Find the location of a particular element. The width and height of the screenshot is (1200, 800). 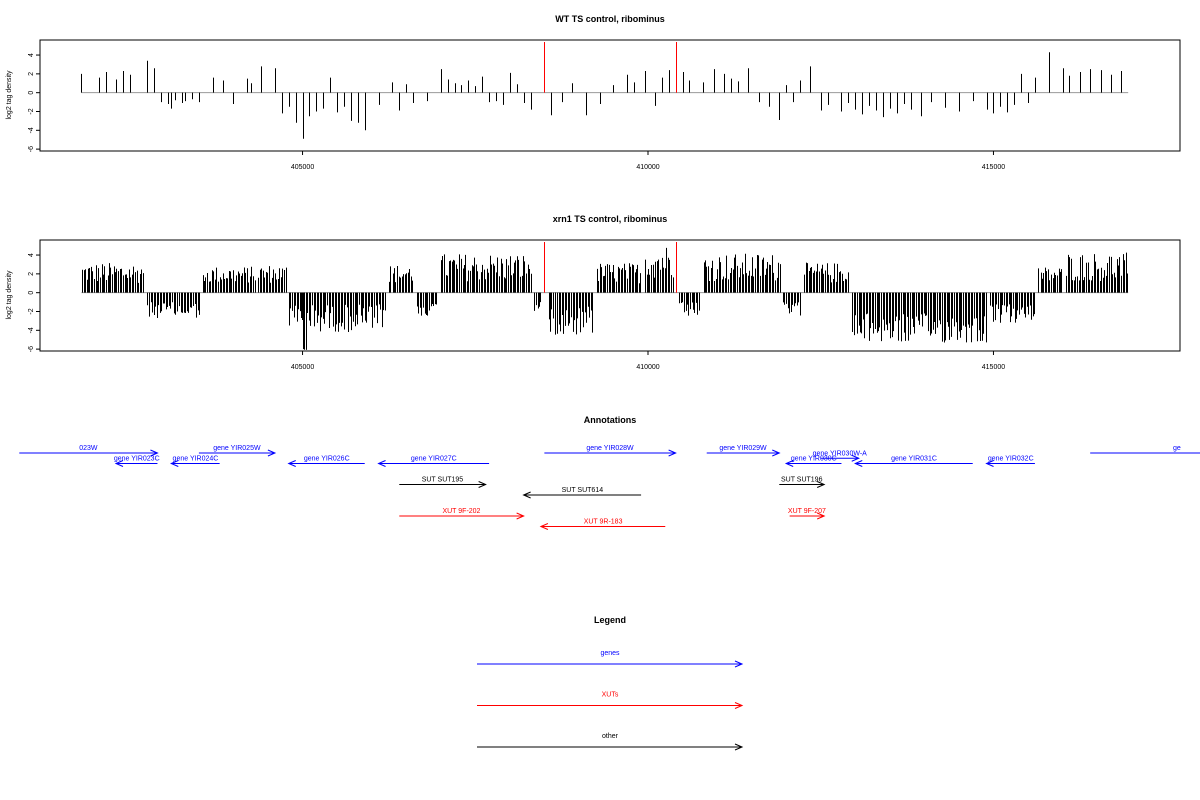

annotation-gene: gene YIR026C is located at coordinates (326, 461).